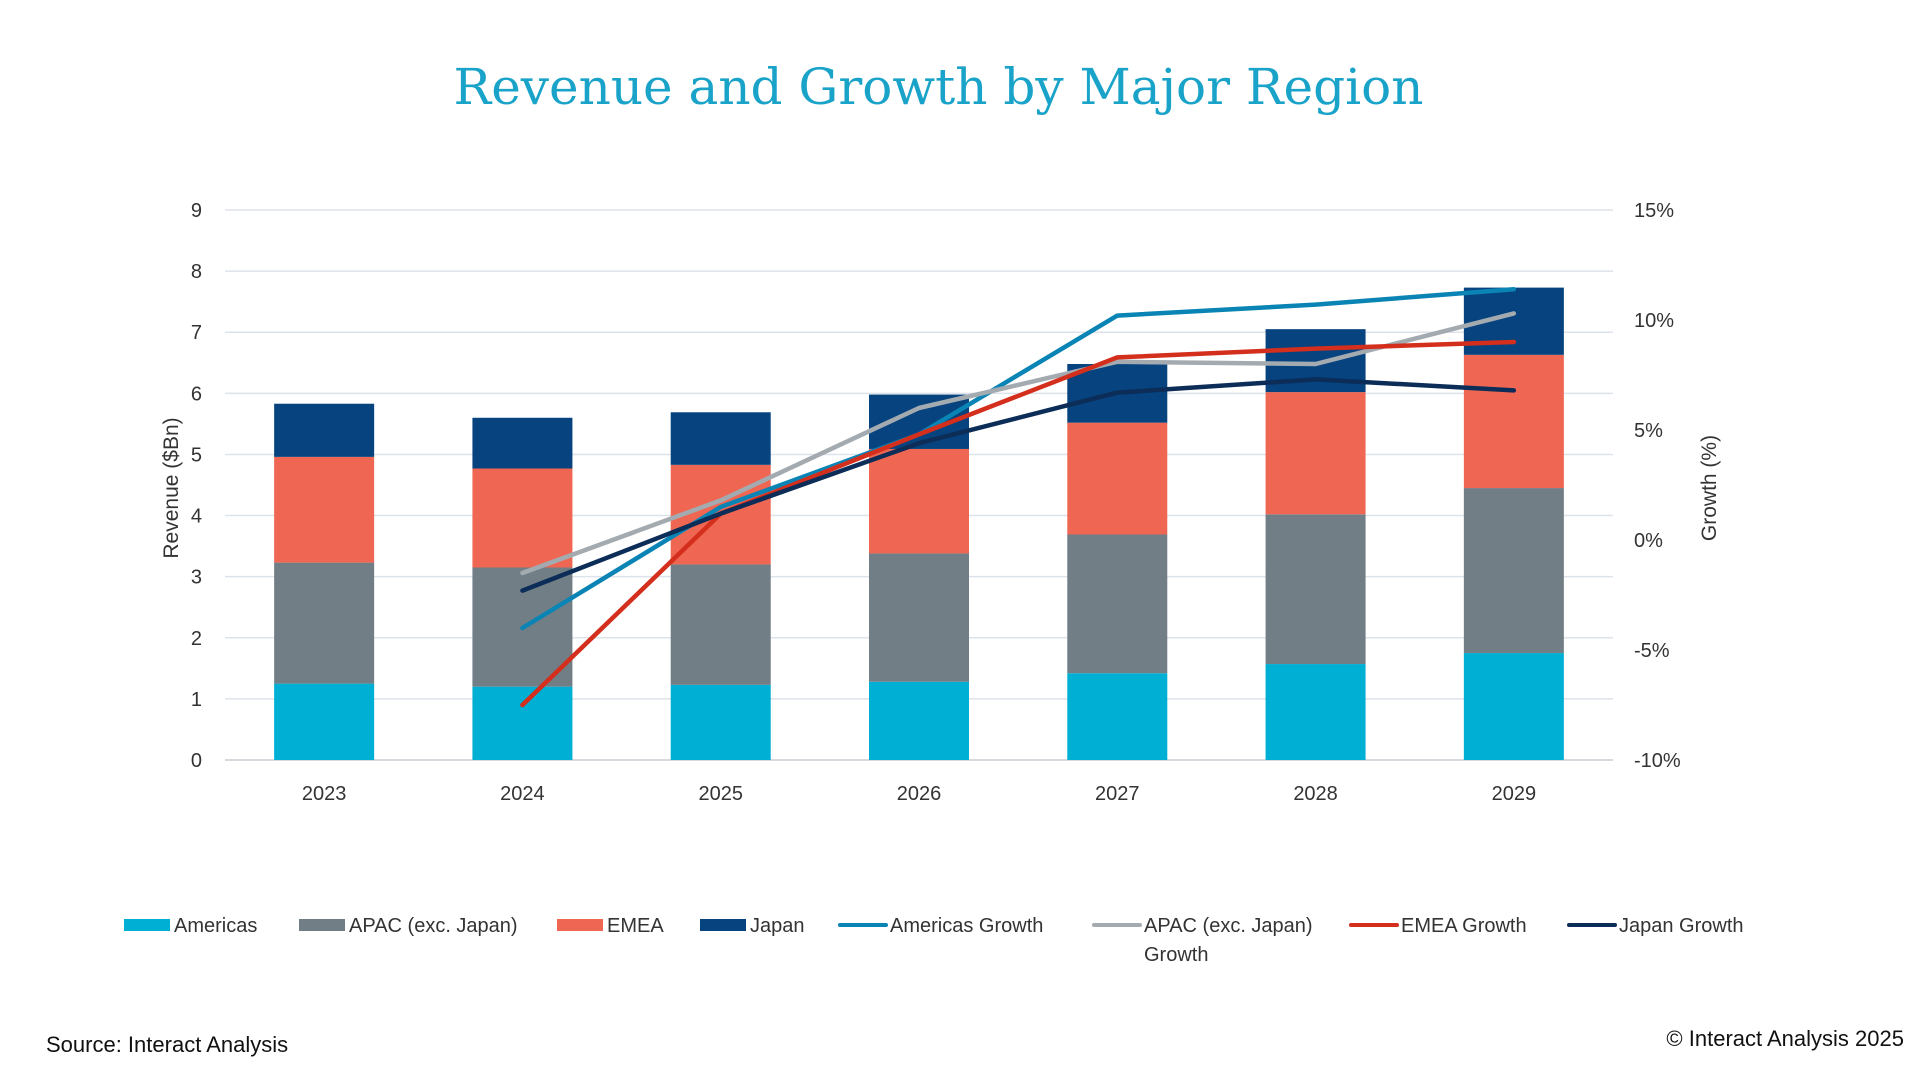  What do you see at coordinates (171, 487) in the screenshot?
I see `y-axis-title: Revenue ($Bn)` at bounding box center [171, 487].